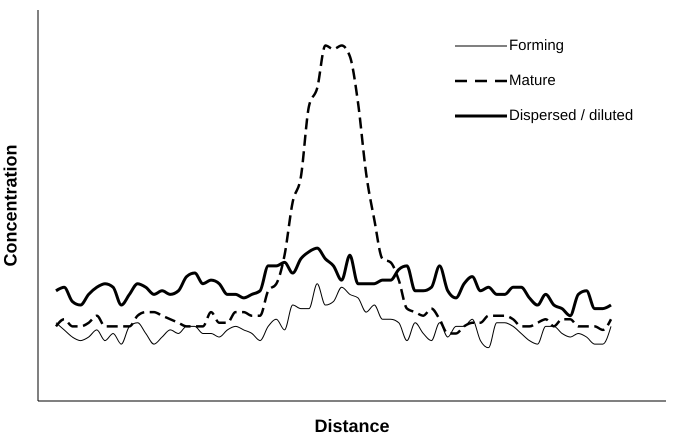 The width and height of the screenshot is (688, 434). Describe the element at coordinates (10, 205) in the screenshot. I see `y-axis-title: Concentration` at that location.